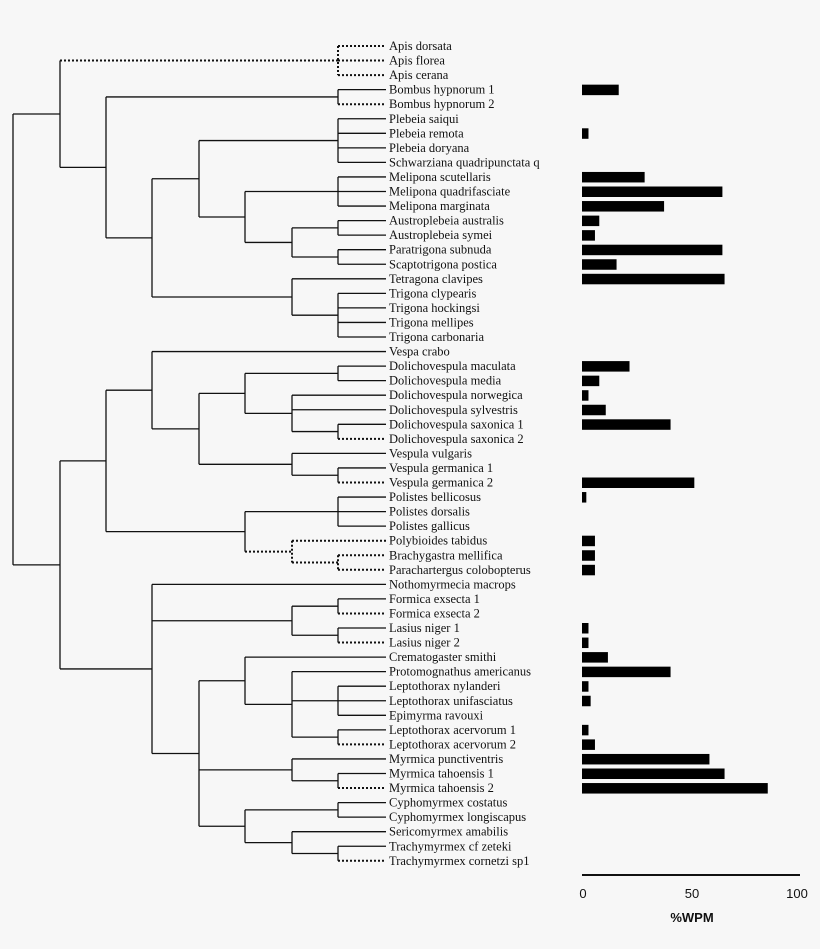  What do you see at coordinates (452, 584) in the screenshot?
I see `taxon-label: Nothomyrmecia macrops` at bounding box center [452, 584].